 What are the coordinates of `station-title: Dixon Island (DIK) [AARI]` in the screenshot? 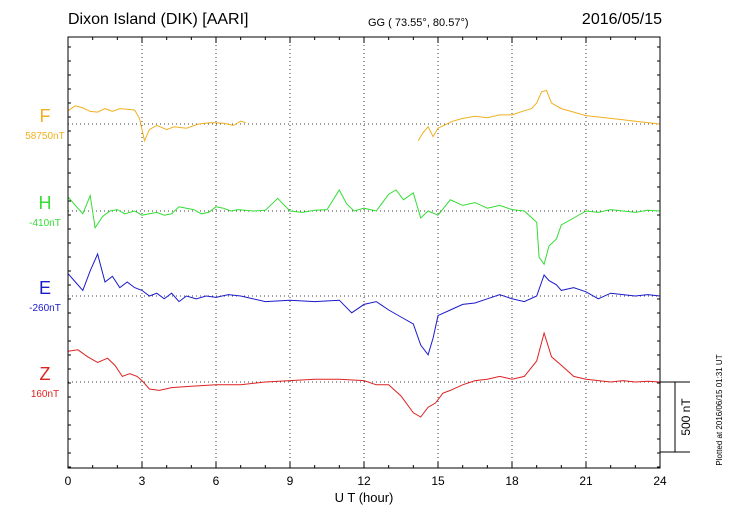 It's located at (158, 19).